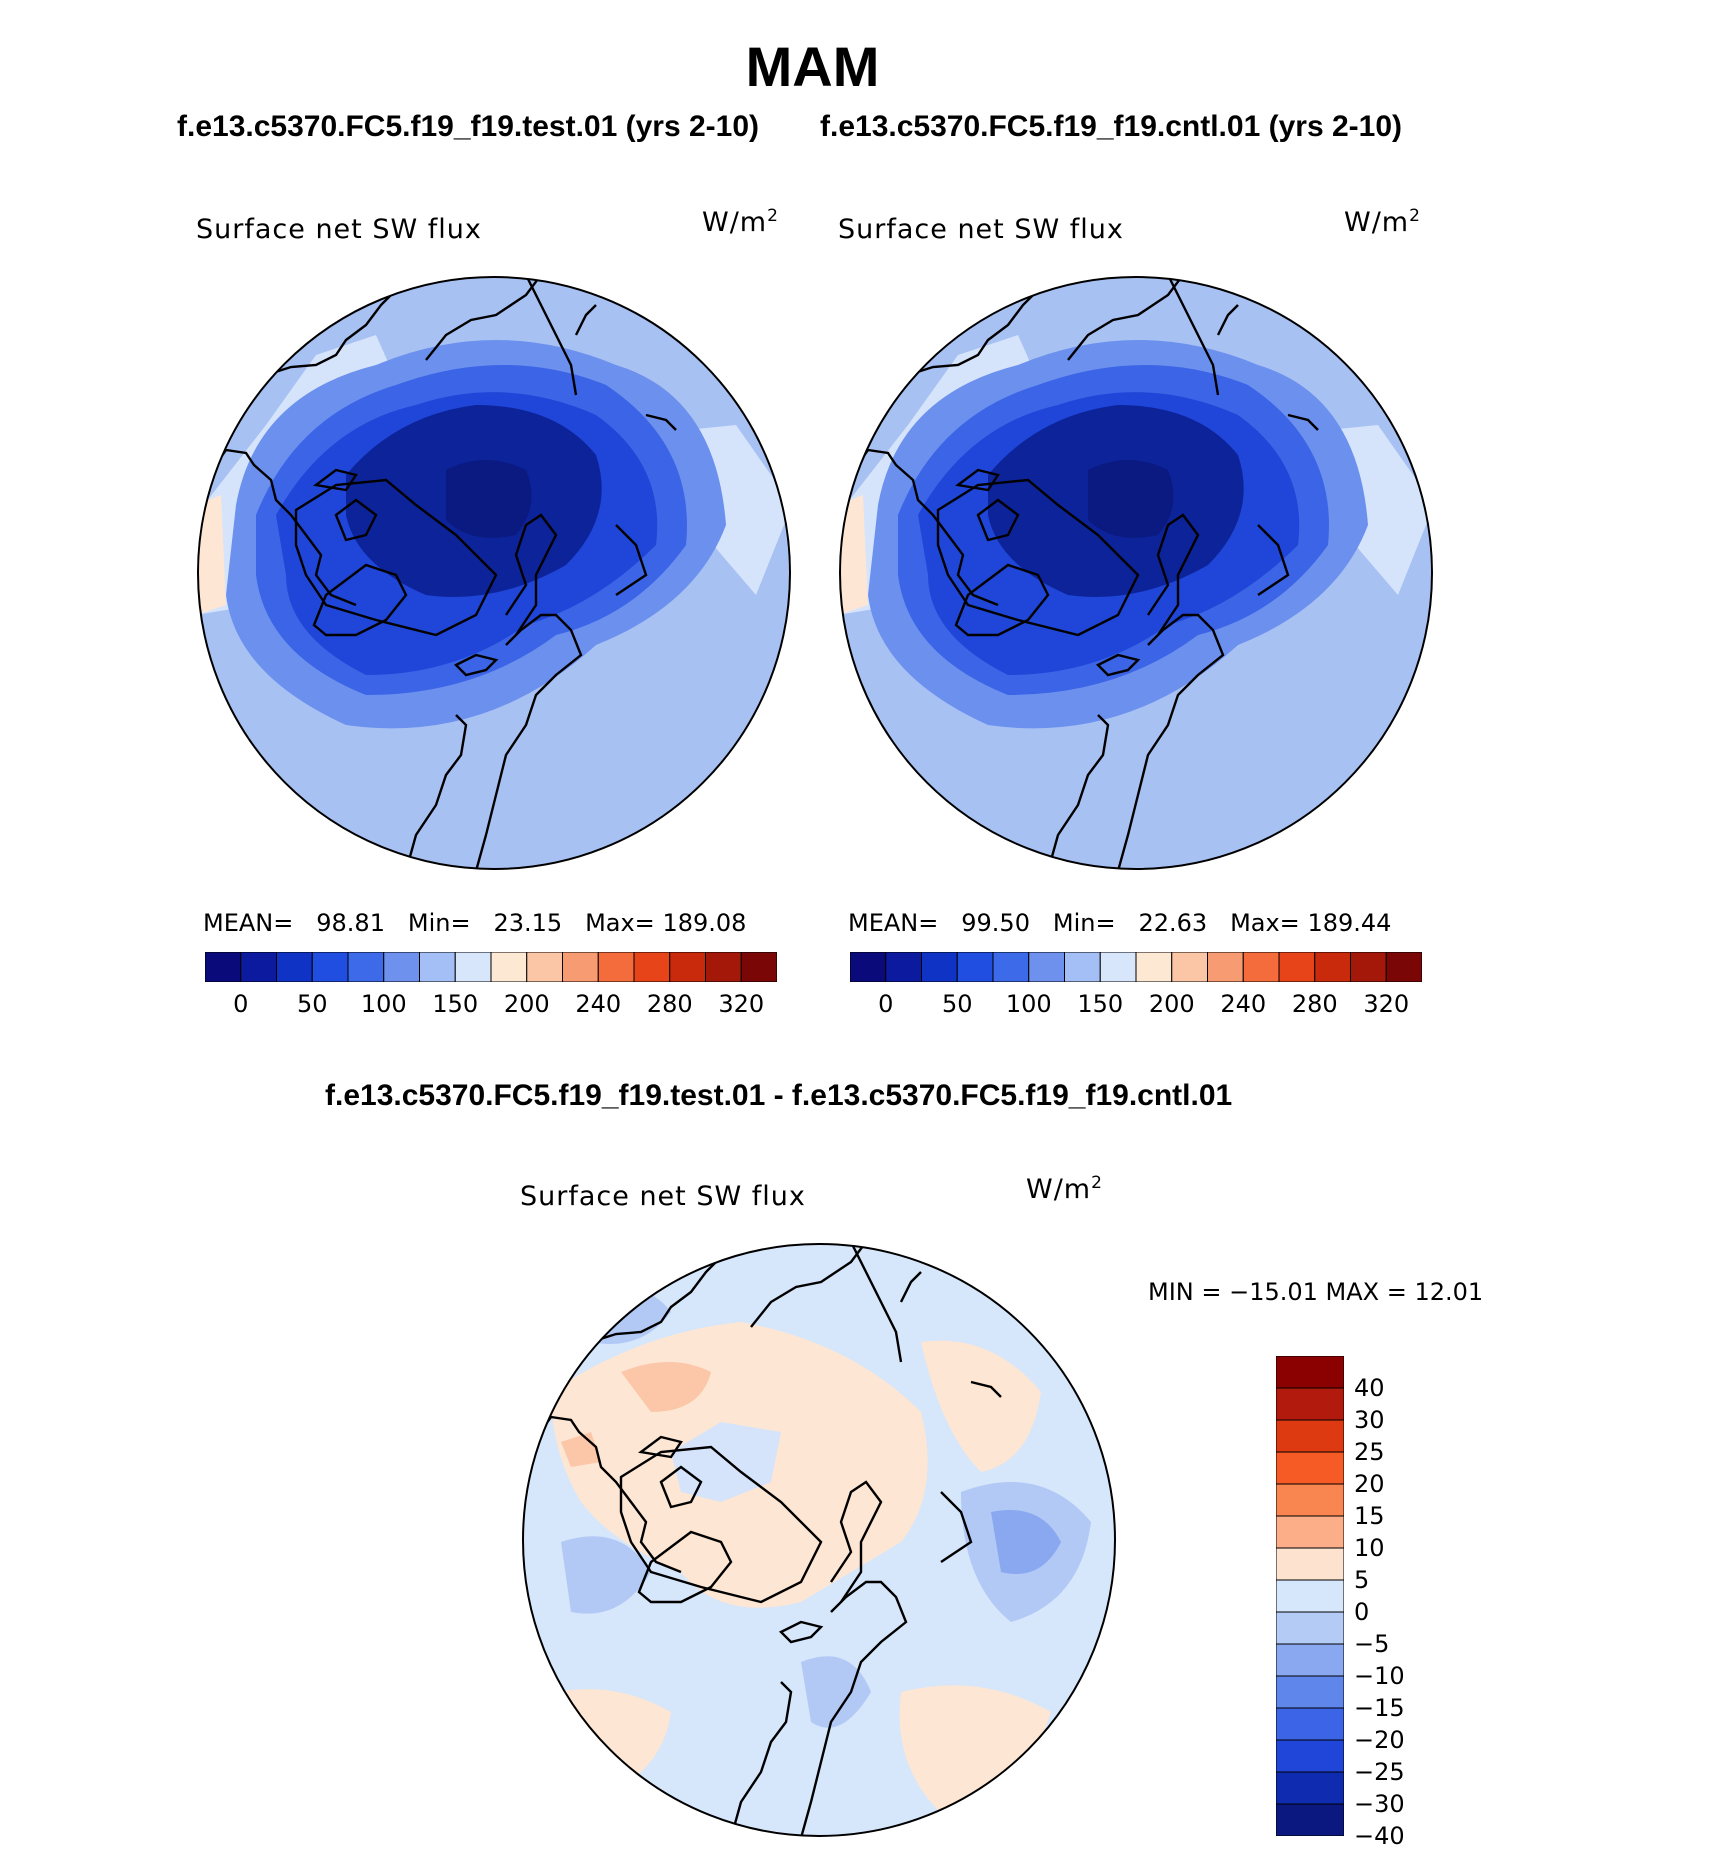  Describe the element at coordinates (494, 573) in the screenshot. I see `panel1-map-border` at that location.